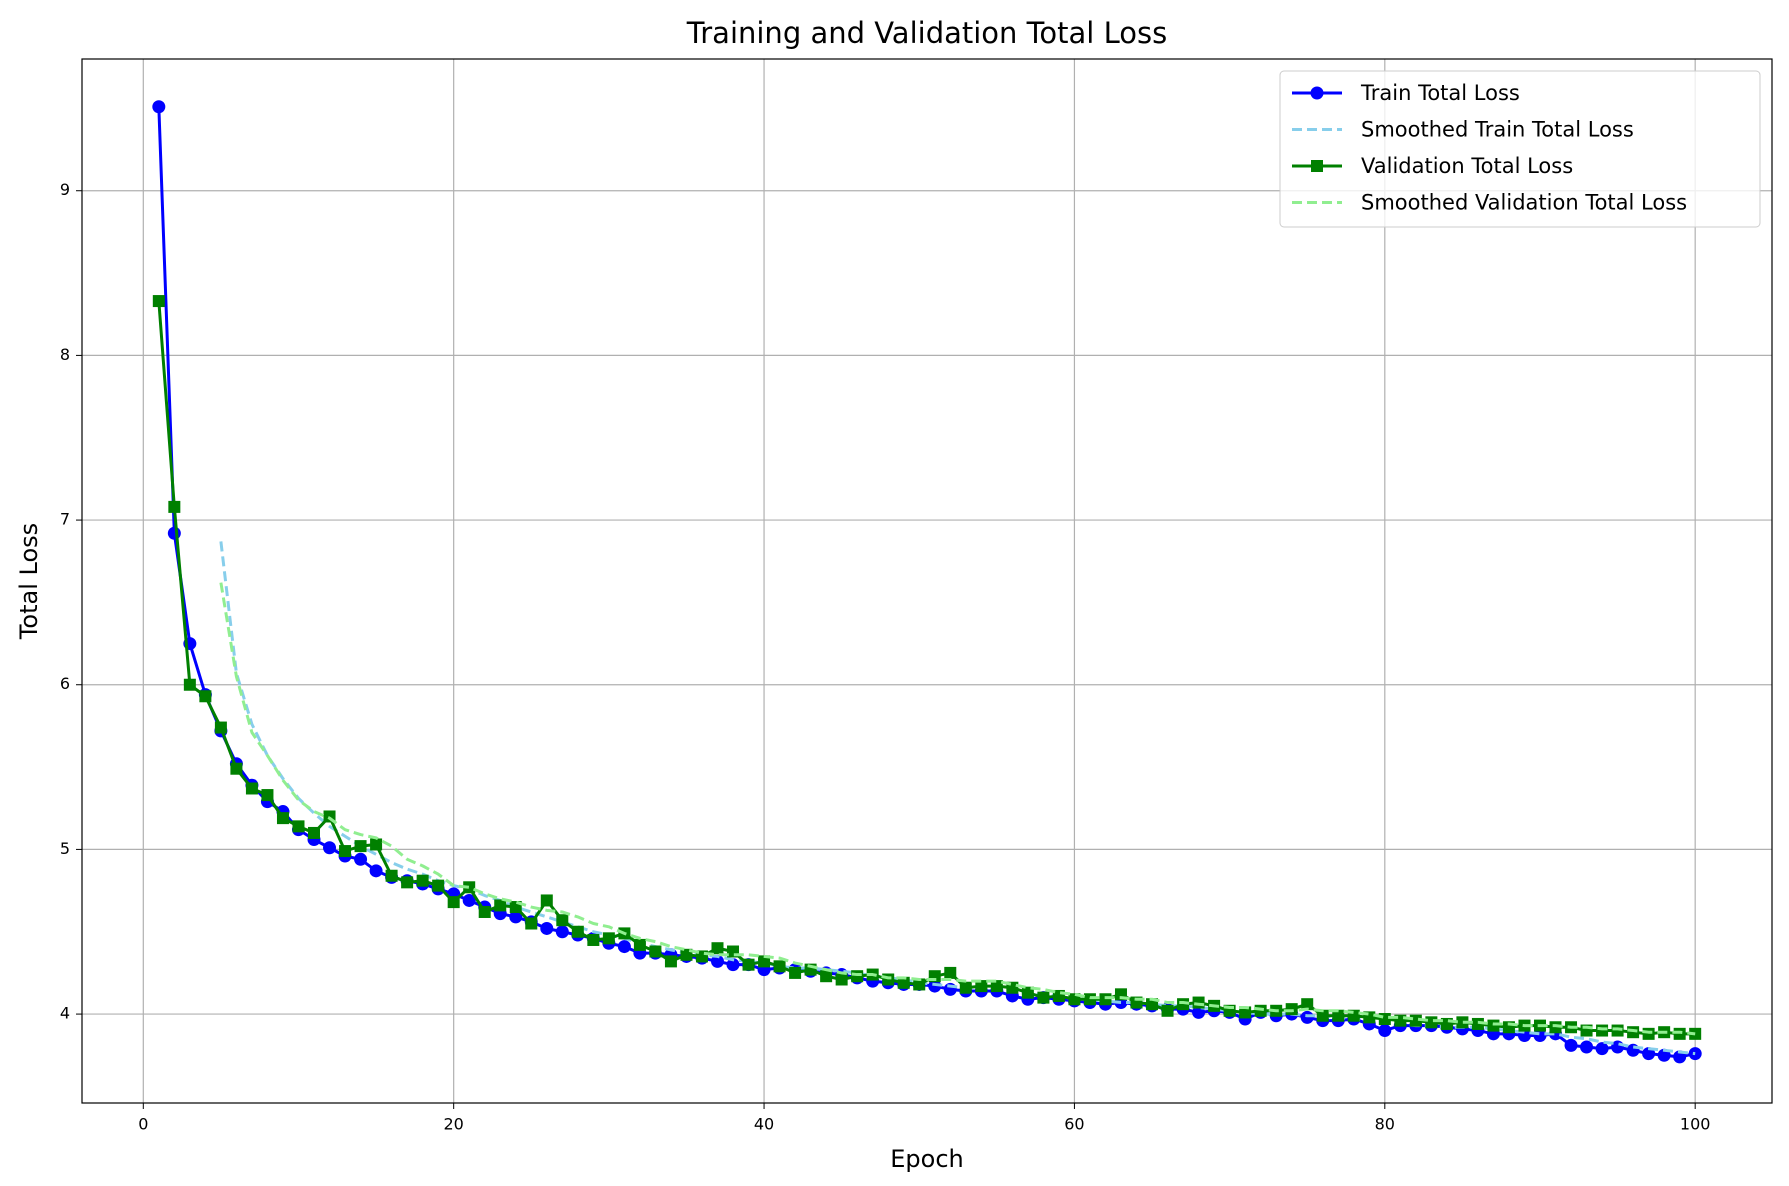 The image size is (1789, 1186). I want to click on y-axis-label: Total Loss, so click(29, 581).